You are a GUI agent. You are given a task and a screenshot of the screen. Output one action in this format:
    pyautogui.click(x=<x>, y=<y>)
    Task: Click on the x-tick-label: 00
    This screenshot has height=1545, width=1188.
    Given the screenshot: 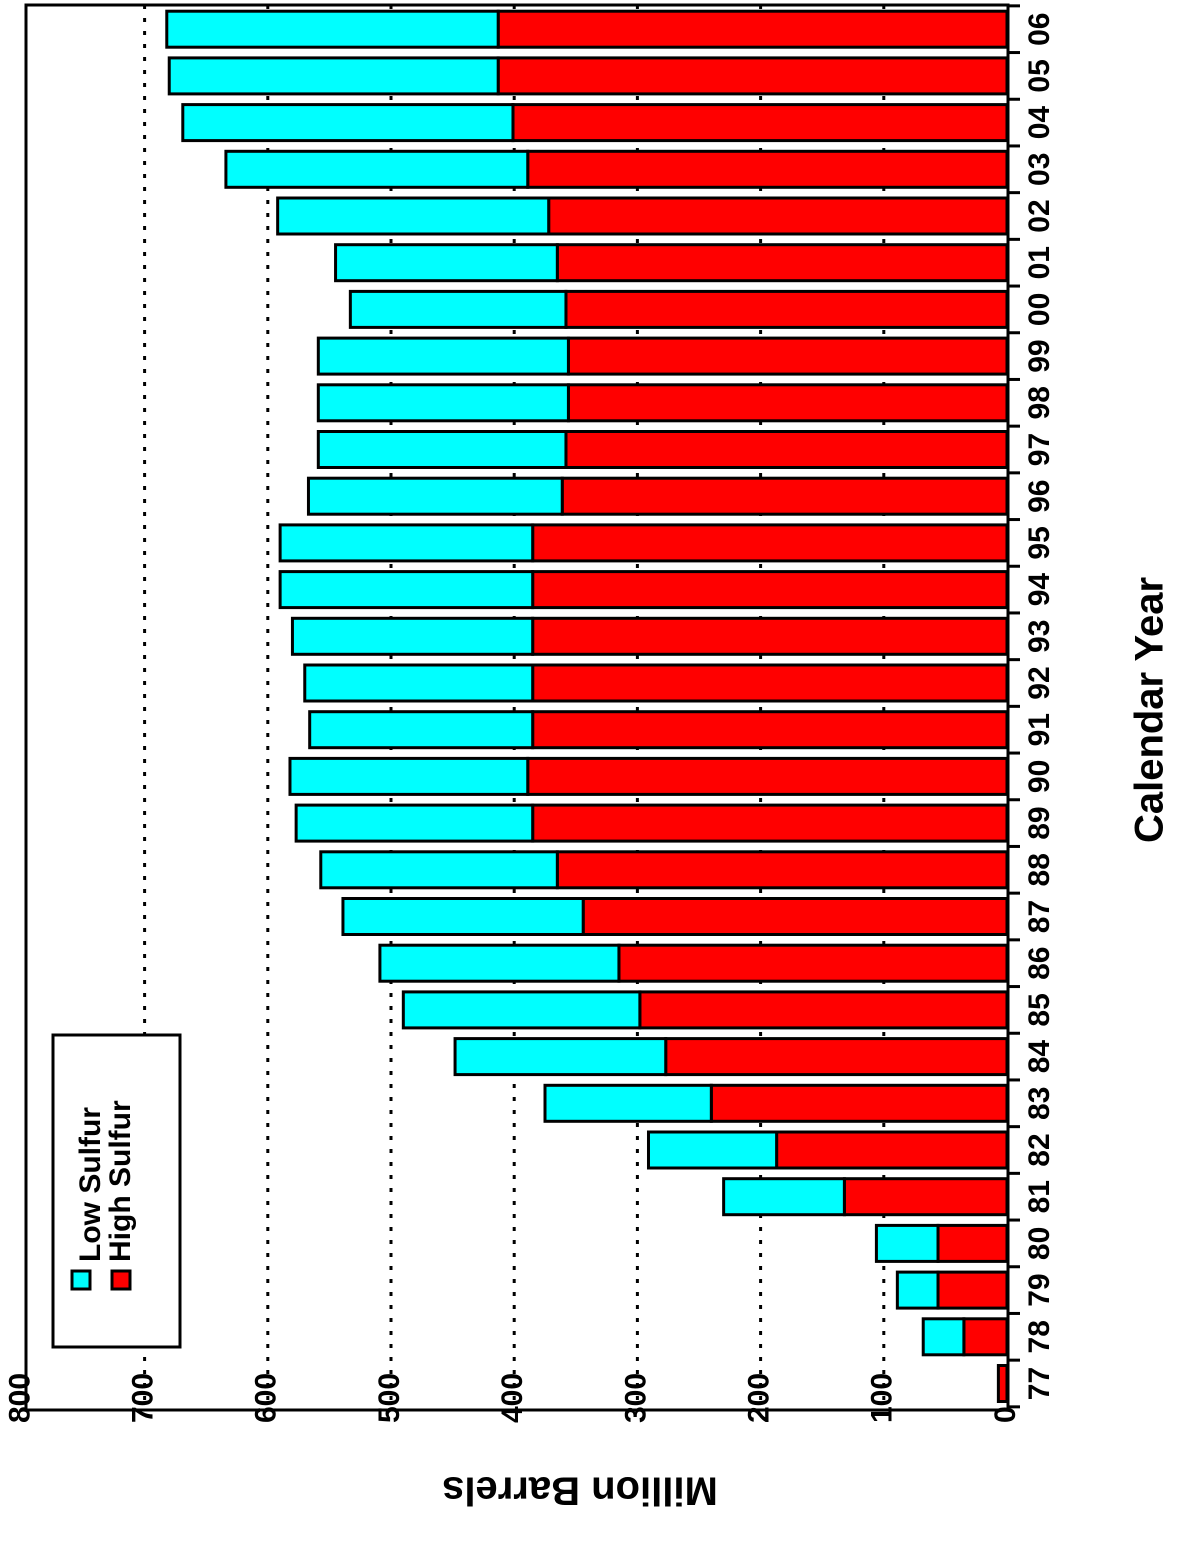 What is the action you would take?
    pyautogui.click(x=1039, y=309)
    